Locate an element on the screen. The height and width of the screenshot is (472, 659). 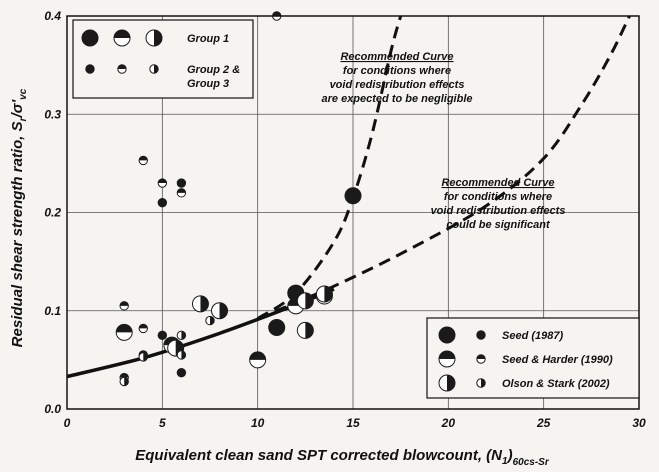
annotation-significant-line: for conditions where is located at coordinates (498, 197).